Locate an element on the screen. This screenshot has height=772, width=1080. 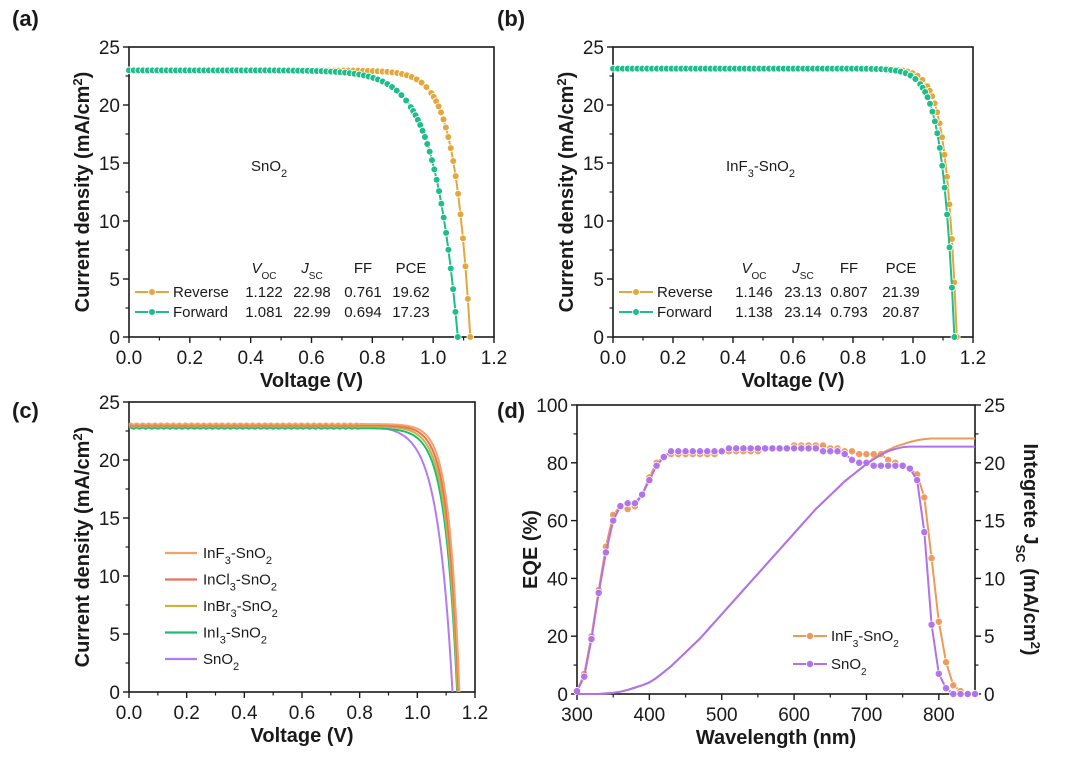
sample-annotation: SnO2 is located at coordinates (269, 169).